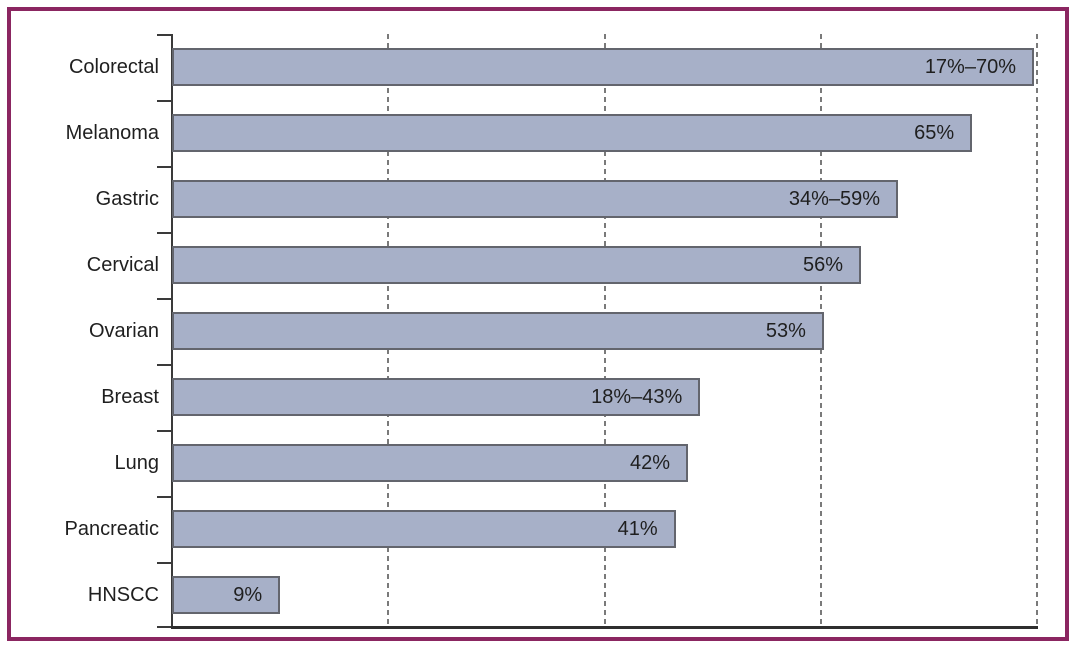  I want to click on chart-row: Melanoma 65%, so click(518, 133).